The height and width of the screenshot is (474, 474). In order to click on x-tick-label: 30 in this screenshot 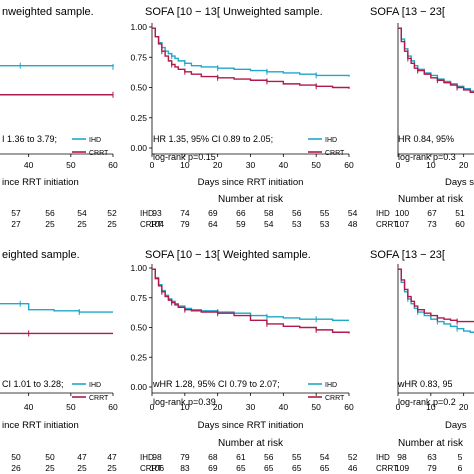, I will do `click(251, 407)`.